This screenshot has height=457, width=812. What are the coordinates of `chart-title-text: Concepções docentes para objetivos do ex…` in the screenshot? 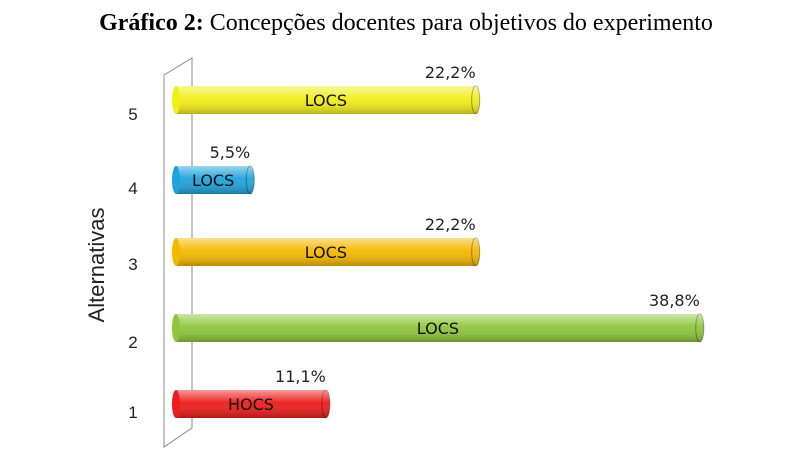 It's located at (461, 23).